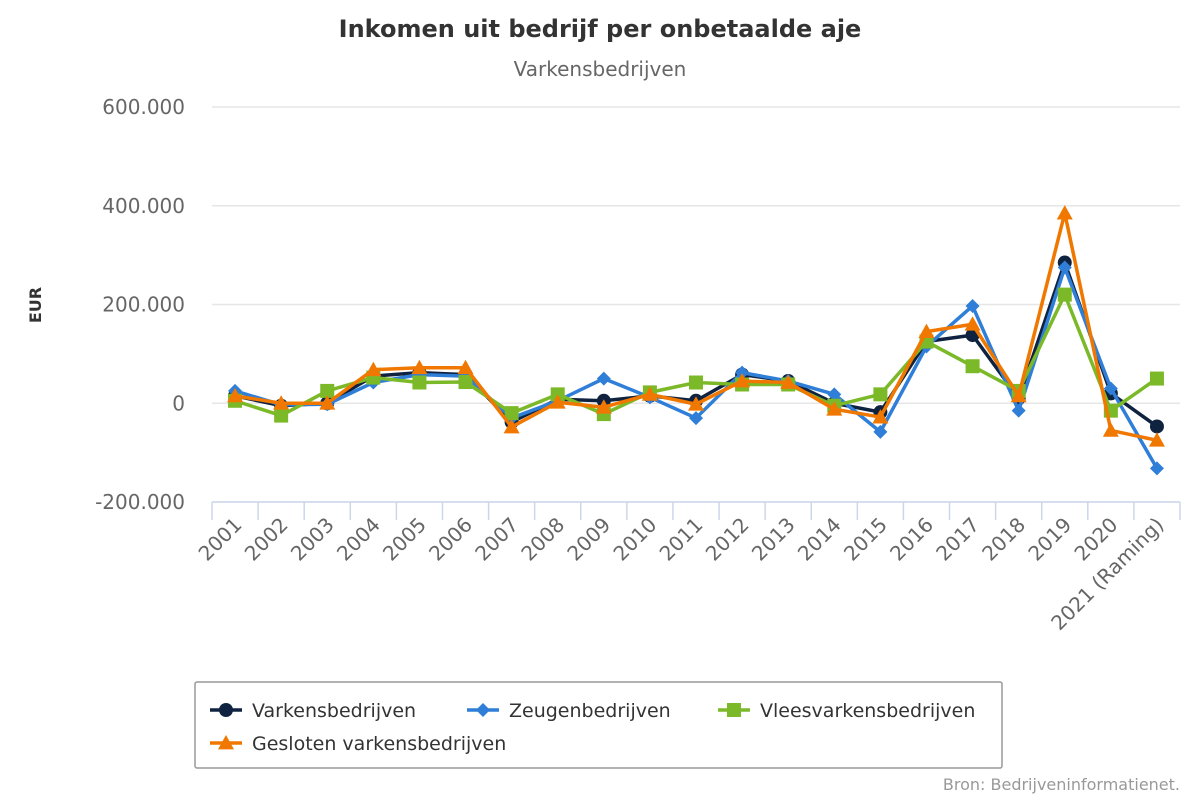 The image size is (1200, 800). Describe the element at coordinates (727, 539) in the screenshot. I see `x-tick-label: 2012` at that location.